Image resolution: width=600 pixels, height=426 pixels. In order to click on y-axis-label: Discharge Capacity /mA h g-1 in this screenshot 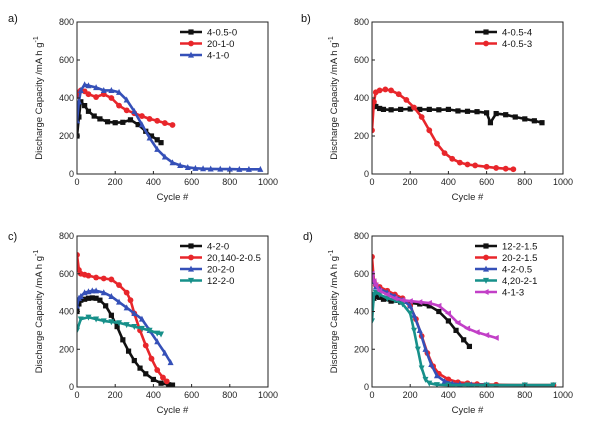, I will do `click(39, 98)`.